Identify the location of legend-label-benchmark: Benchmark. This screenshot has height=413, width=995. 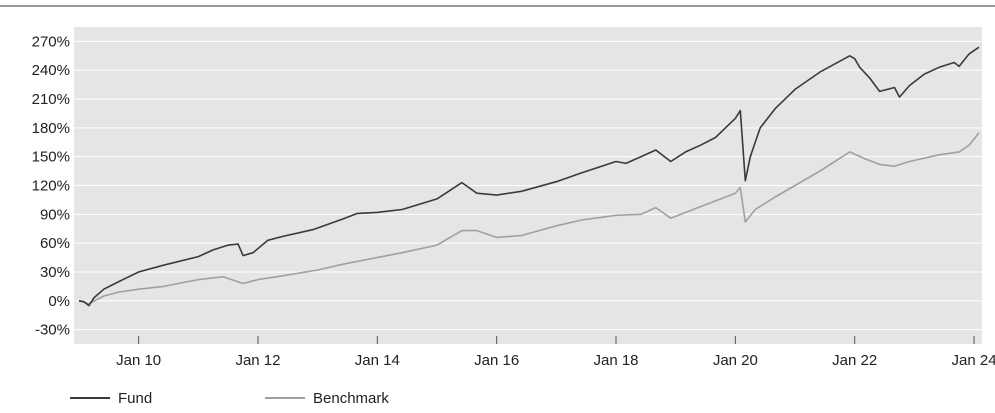
(351, 398).